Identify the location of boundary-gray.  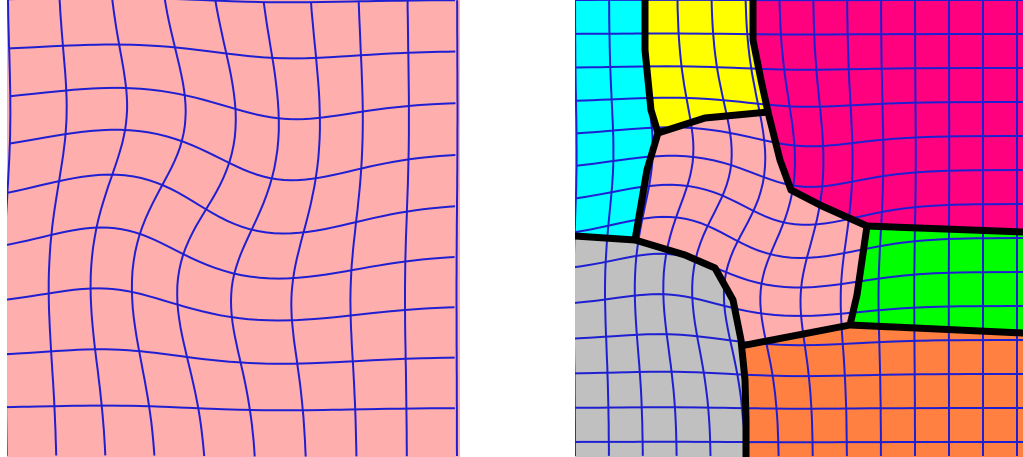
(662, 344).